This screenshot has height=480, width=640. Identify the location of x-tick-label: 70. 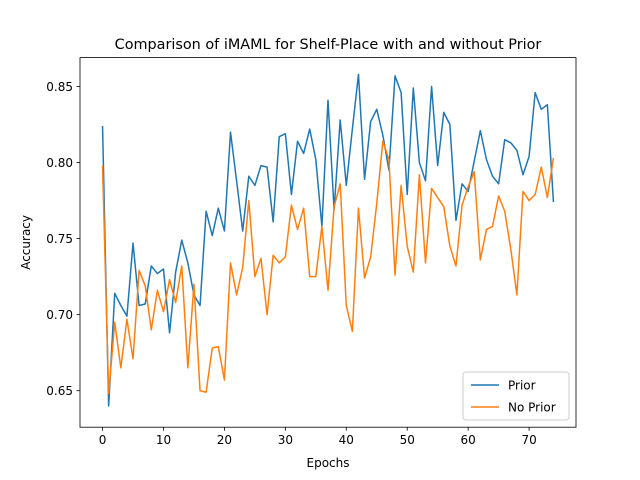
(528, 440).